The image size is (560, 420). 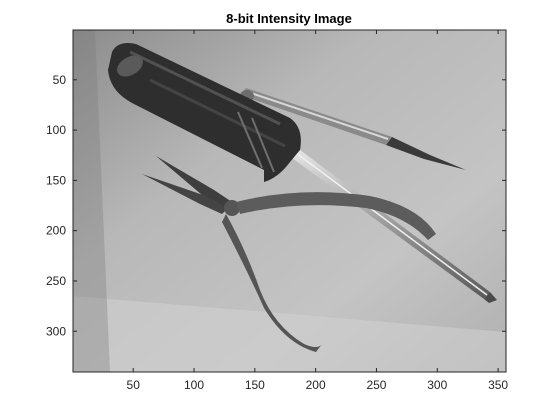 What do you see at coordinates (255, 385) in the screenshot?
I see `x-tick-label: 150` at bounding box center [255, 385].